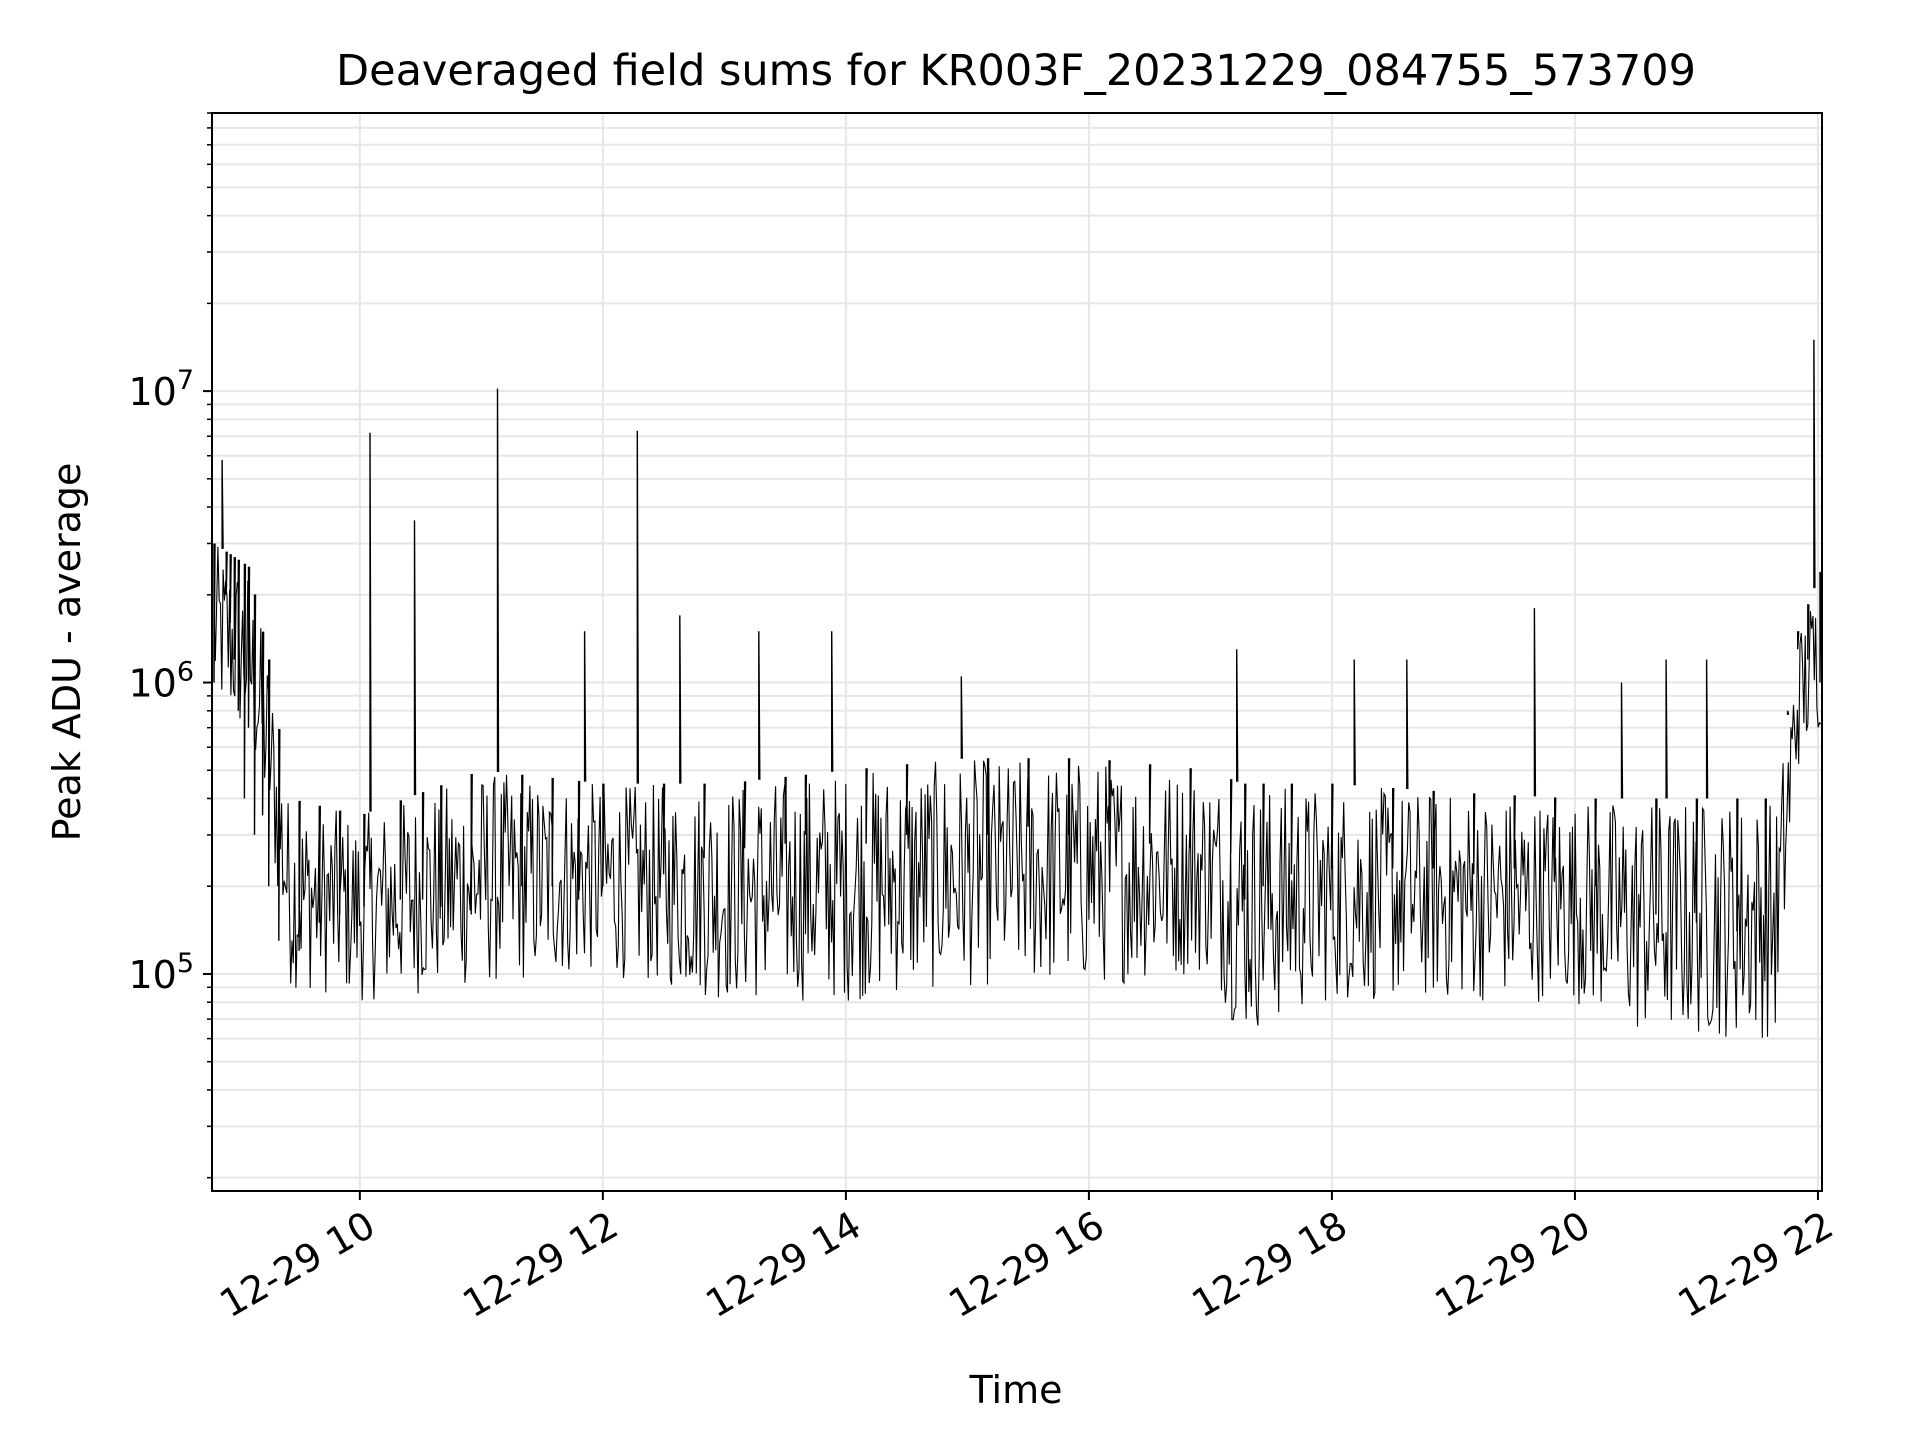 This screenshot has width=1920, height=1440. Describe the element at coordinates (161, 681) in the screenshot. I see `y-tick-label: 106` at that location.